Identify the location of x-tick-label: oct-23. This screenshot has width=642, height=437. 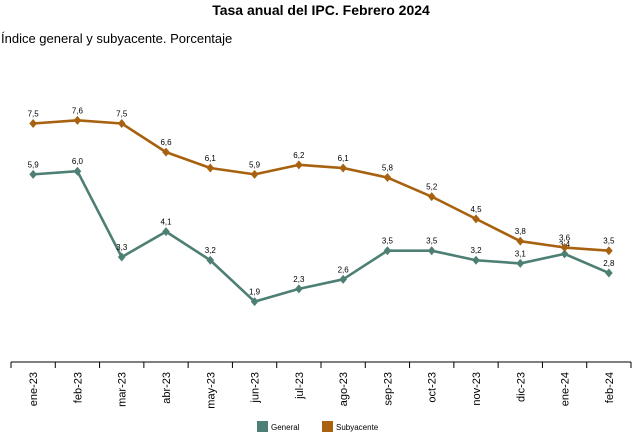
(433, 387).